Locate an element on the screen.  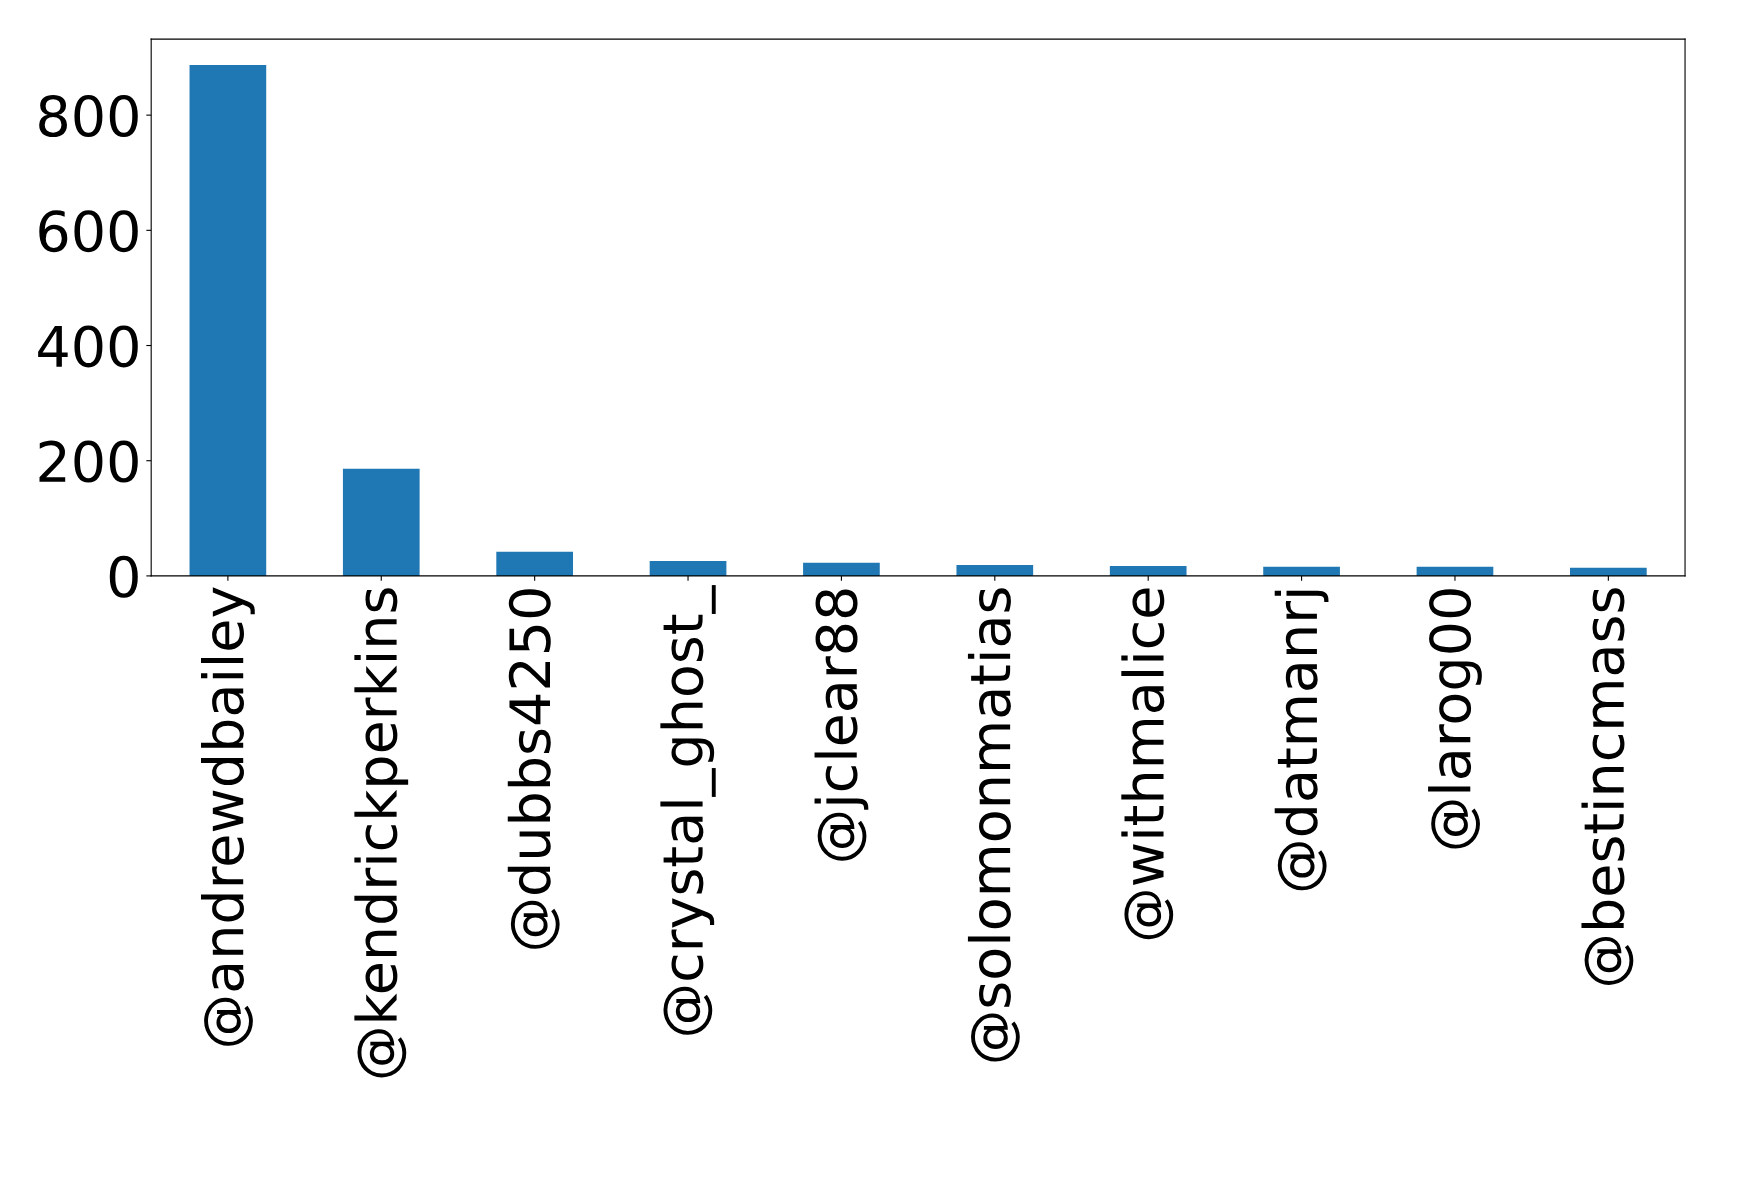
x-tick-label: @datmanrj is located at coordinates (1301, 740).